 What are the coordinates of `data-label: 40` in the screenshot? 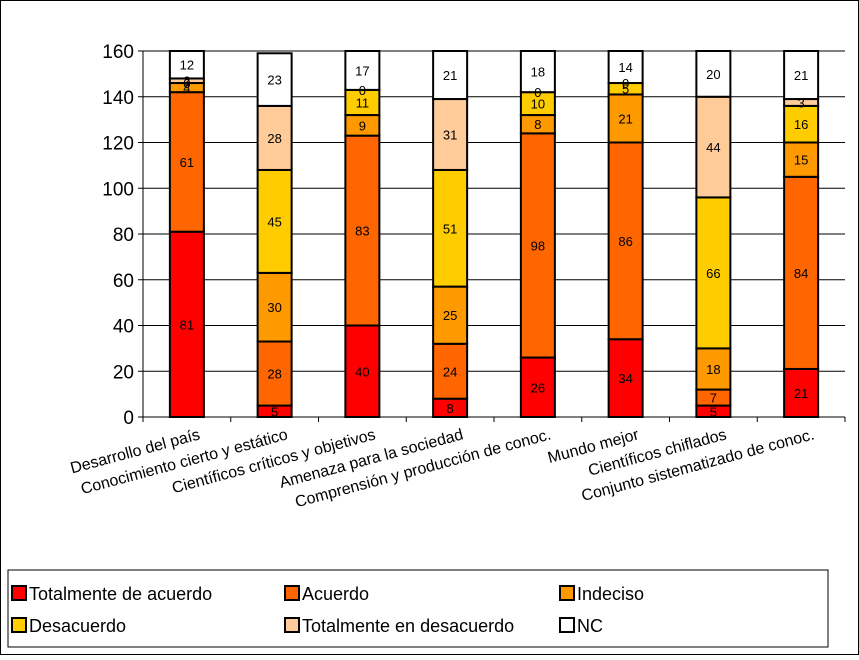 It's located at (362, 371).